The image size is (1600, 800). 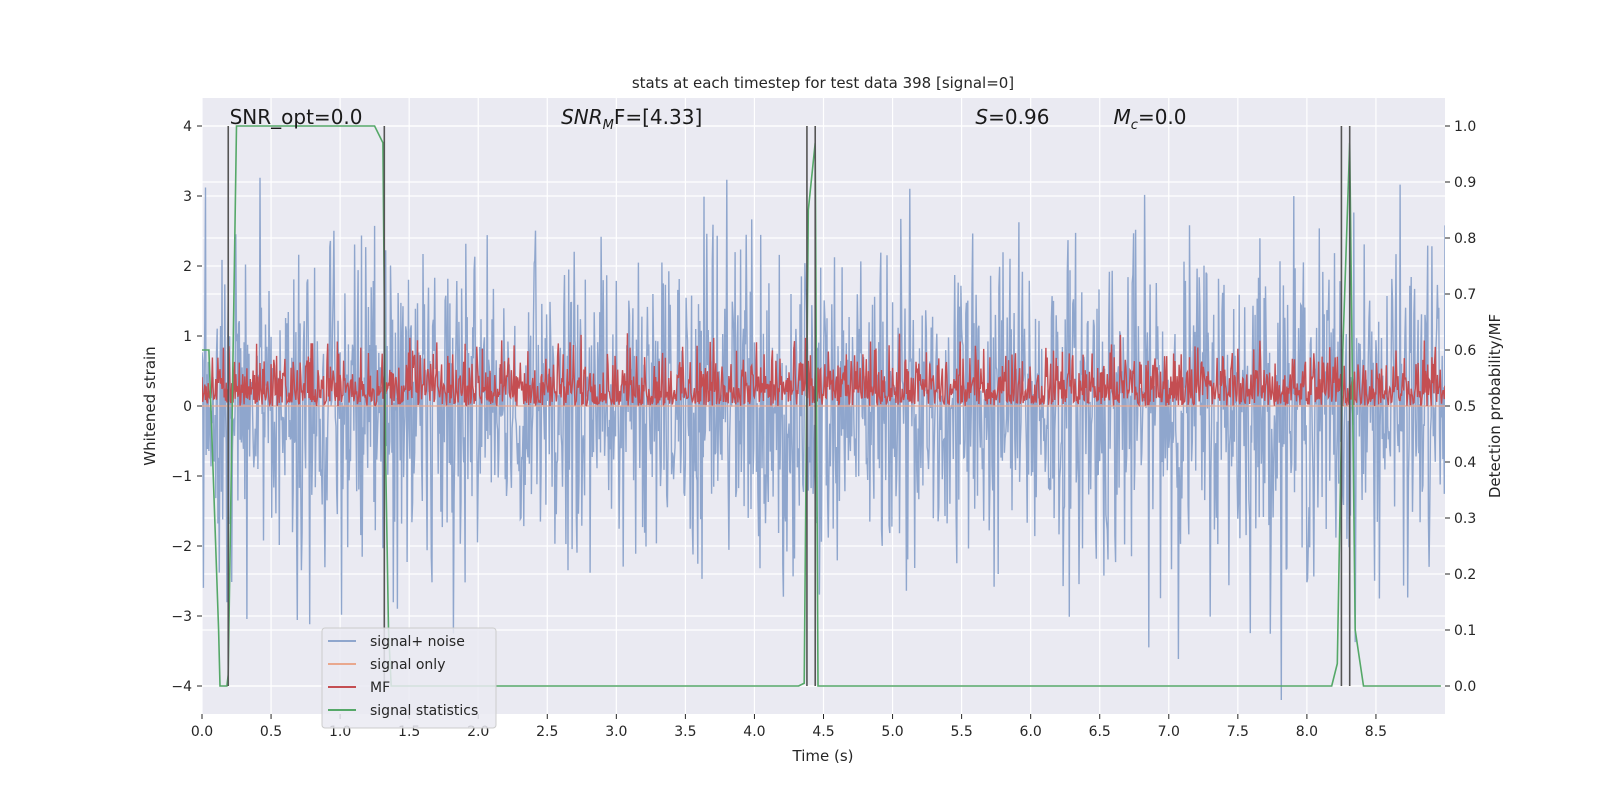 I want to click on annotation-text: SNR_opt=0.0, so click(x=296, y=117).